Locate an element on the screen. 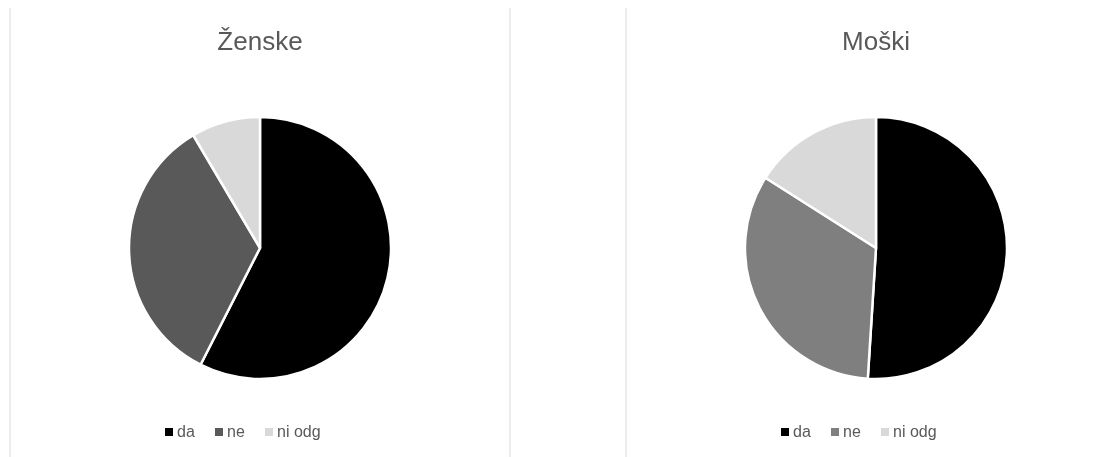  chart-title: Ženske is located at coordinates (260, 41).